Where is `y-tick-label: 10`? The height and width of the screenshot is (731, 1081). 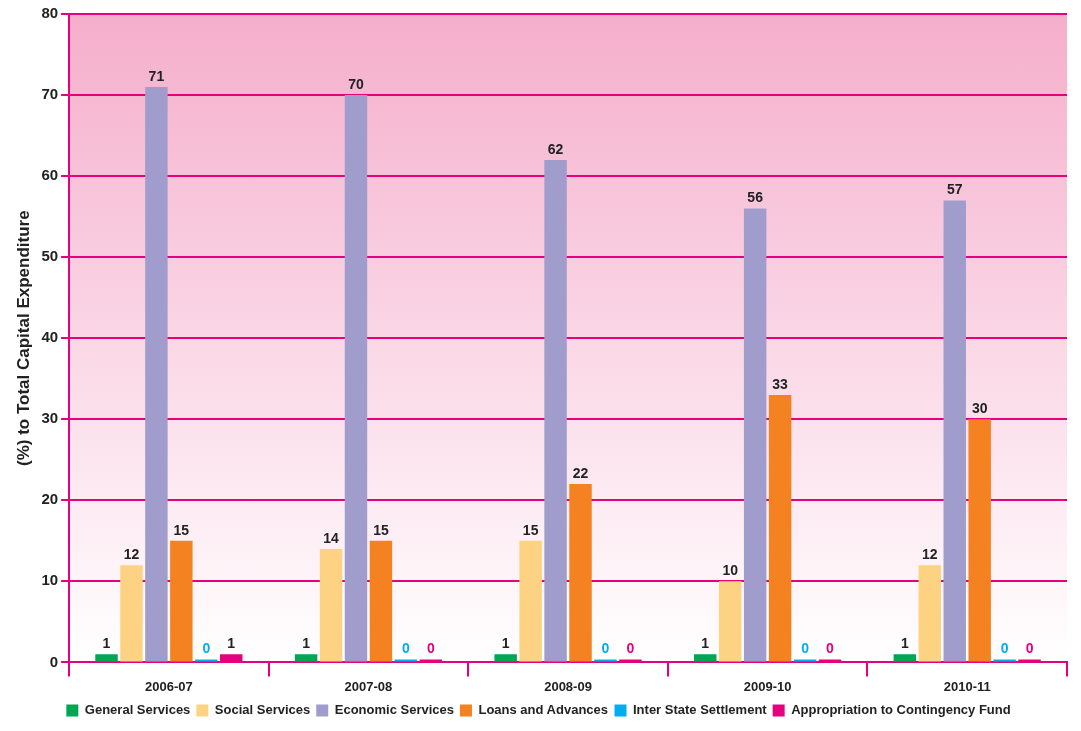
y-tick-label: 10 is located at coordinates (50, 580).